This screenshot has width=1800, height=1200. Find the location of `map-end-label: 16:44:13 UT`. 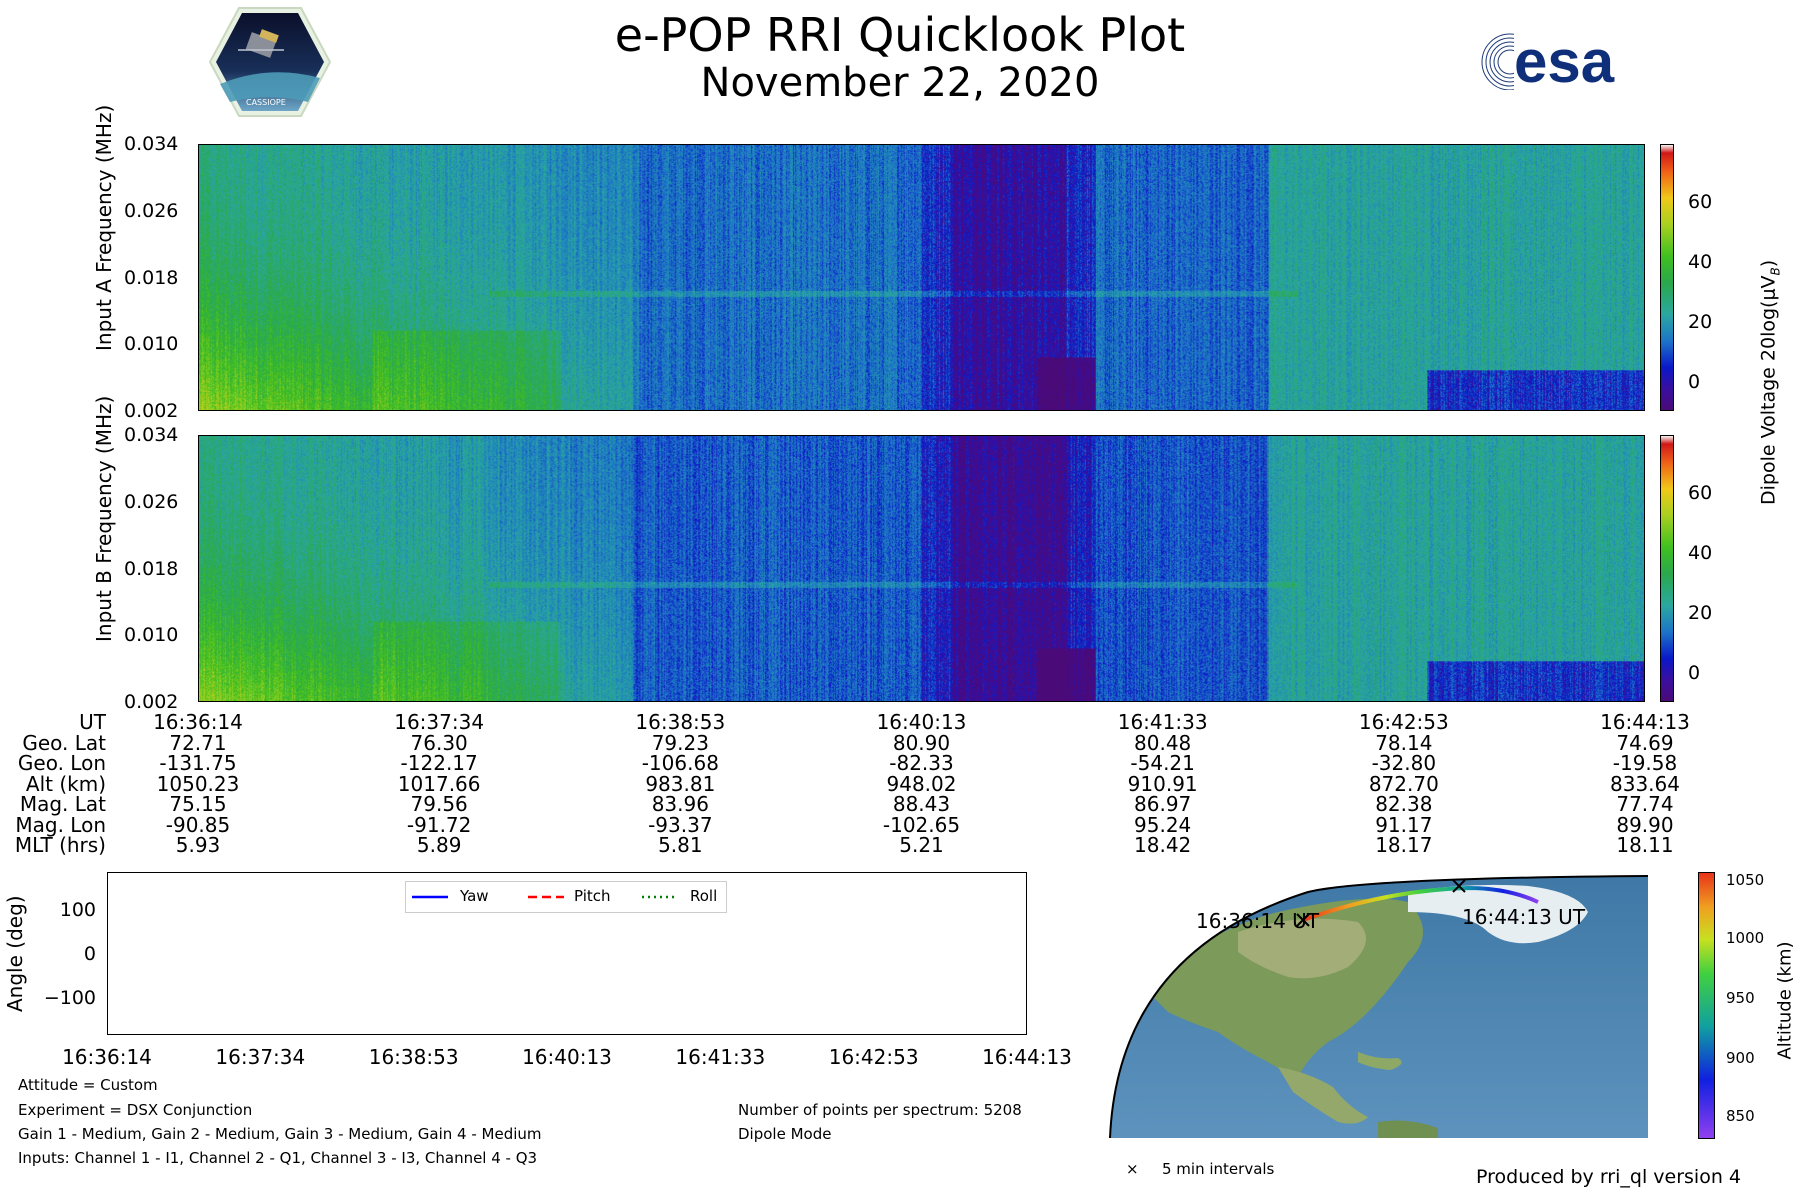

map-end-label: 16:44:13 UT is located at coordinates (1524, 917).